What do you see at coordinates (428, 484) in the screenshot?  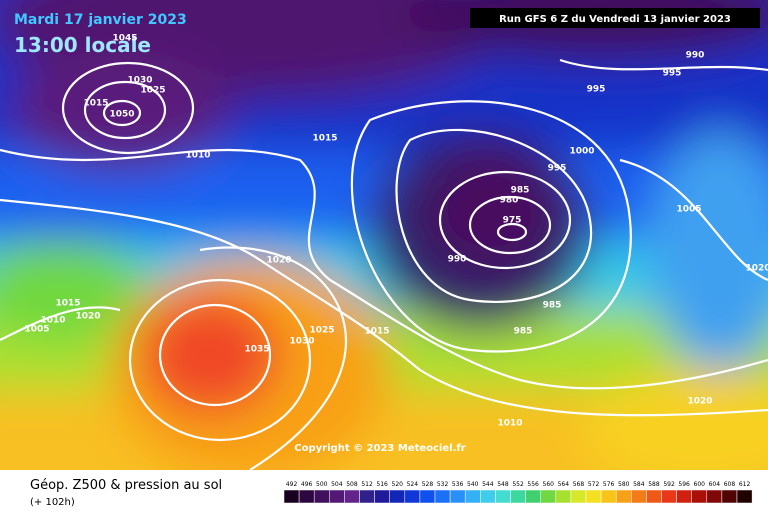 I see `scale-label: 528` at bounding box center [428, 484].